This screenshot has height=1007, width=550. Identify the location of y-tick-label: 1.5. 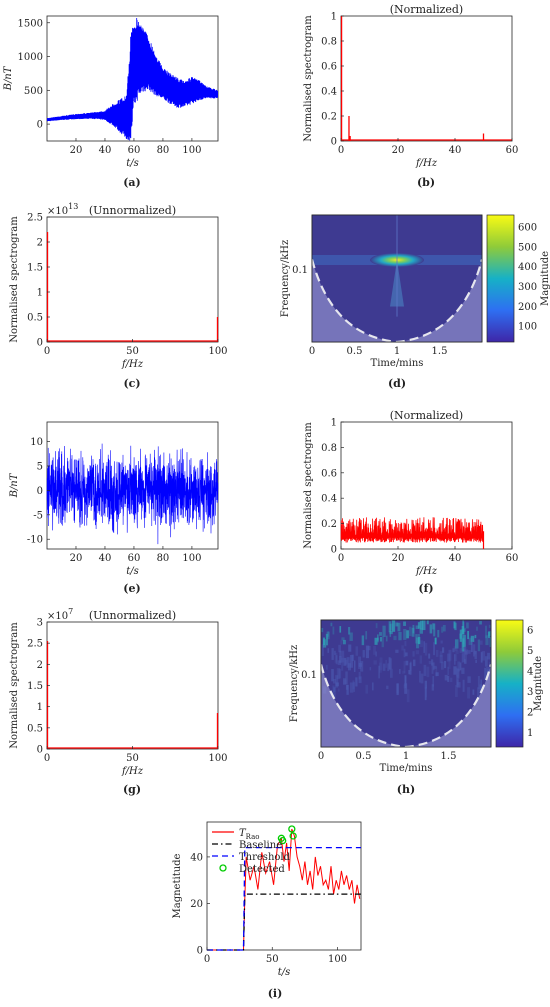
(35, 686).